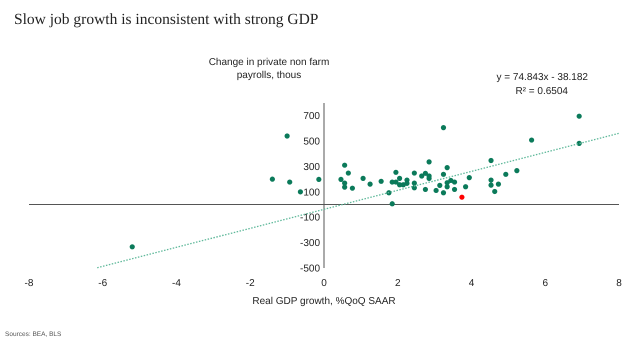  Describe the element at coordinates (324, 283) in the screenshot. I see `x-tick-label: 0` at that location.